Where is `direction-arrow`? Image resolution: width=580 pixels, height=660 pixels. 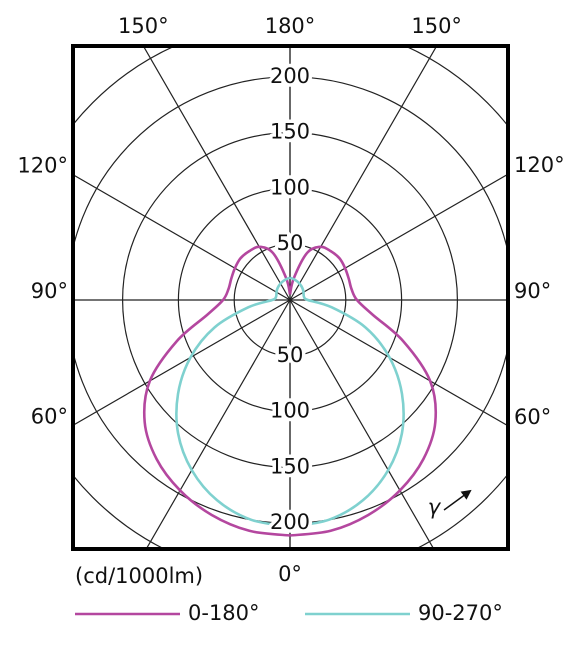
direction-arrow is located at coordinates (457, 500).